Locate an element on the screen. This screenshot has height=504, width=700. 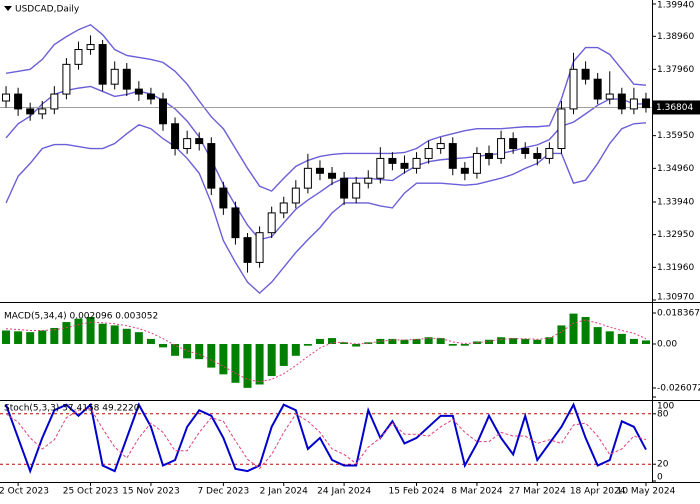
x-tick-label: 2 Jan 2024 is located at coordinates (284, 492).